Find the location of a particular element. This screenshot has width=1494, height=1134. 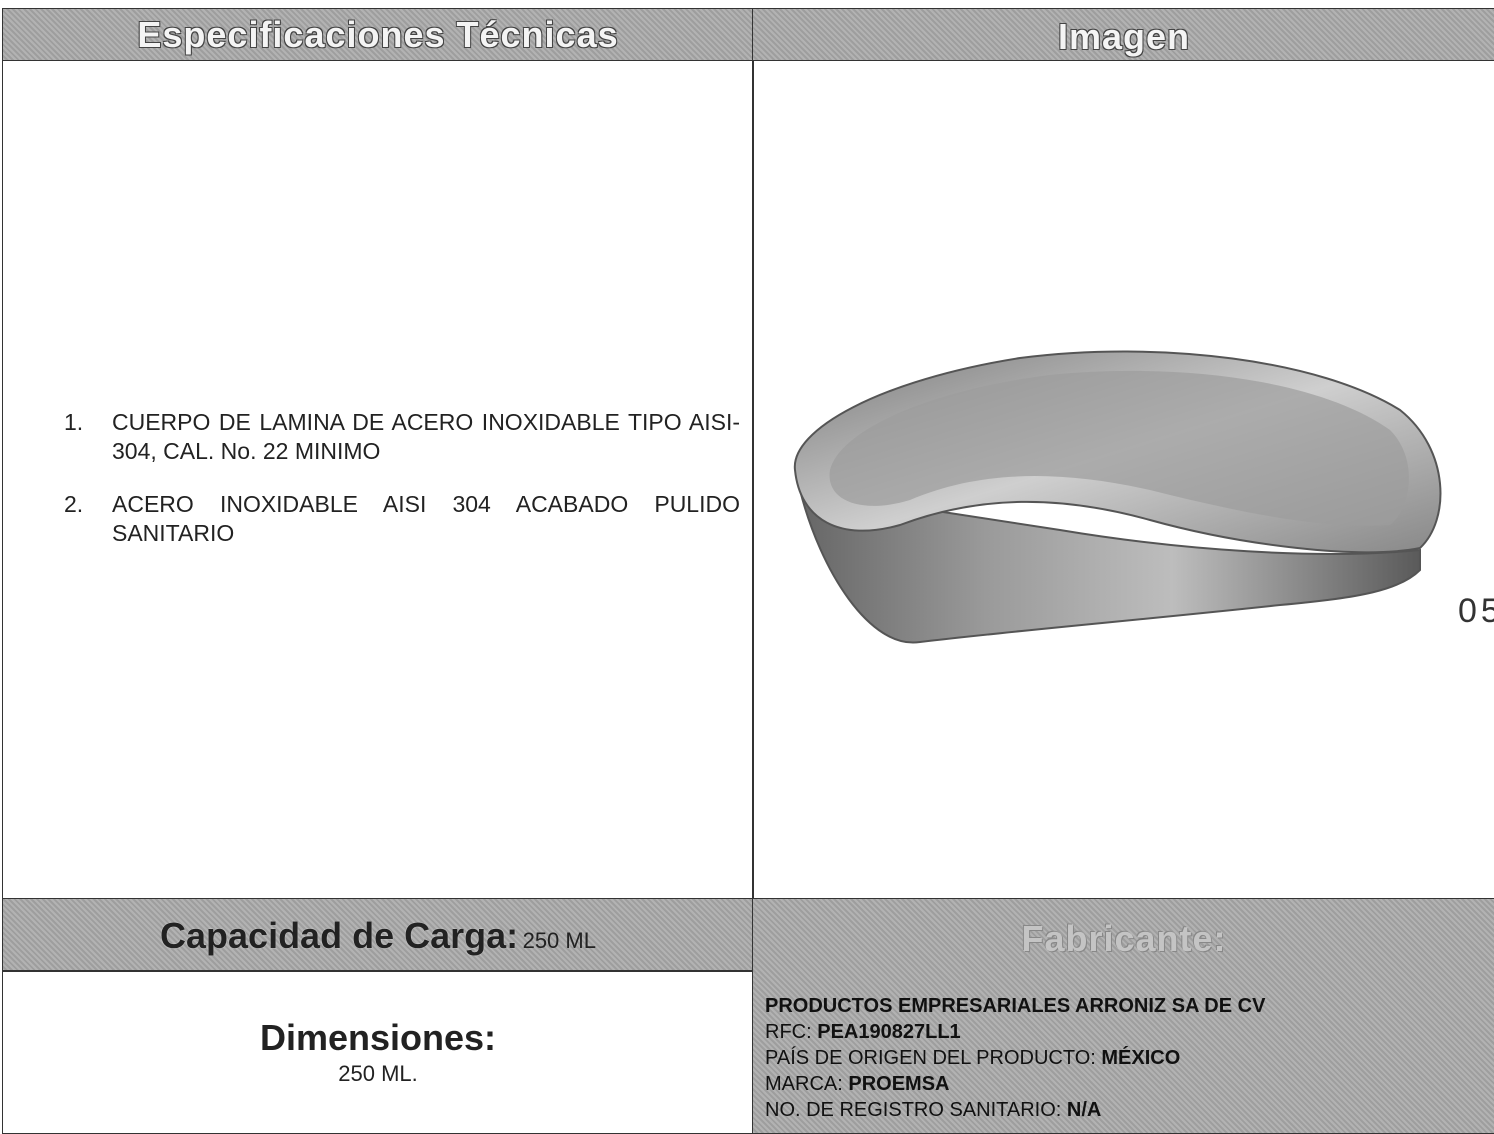

dimensions-label: Dimensiones: is located at coordinates (378, 1037).